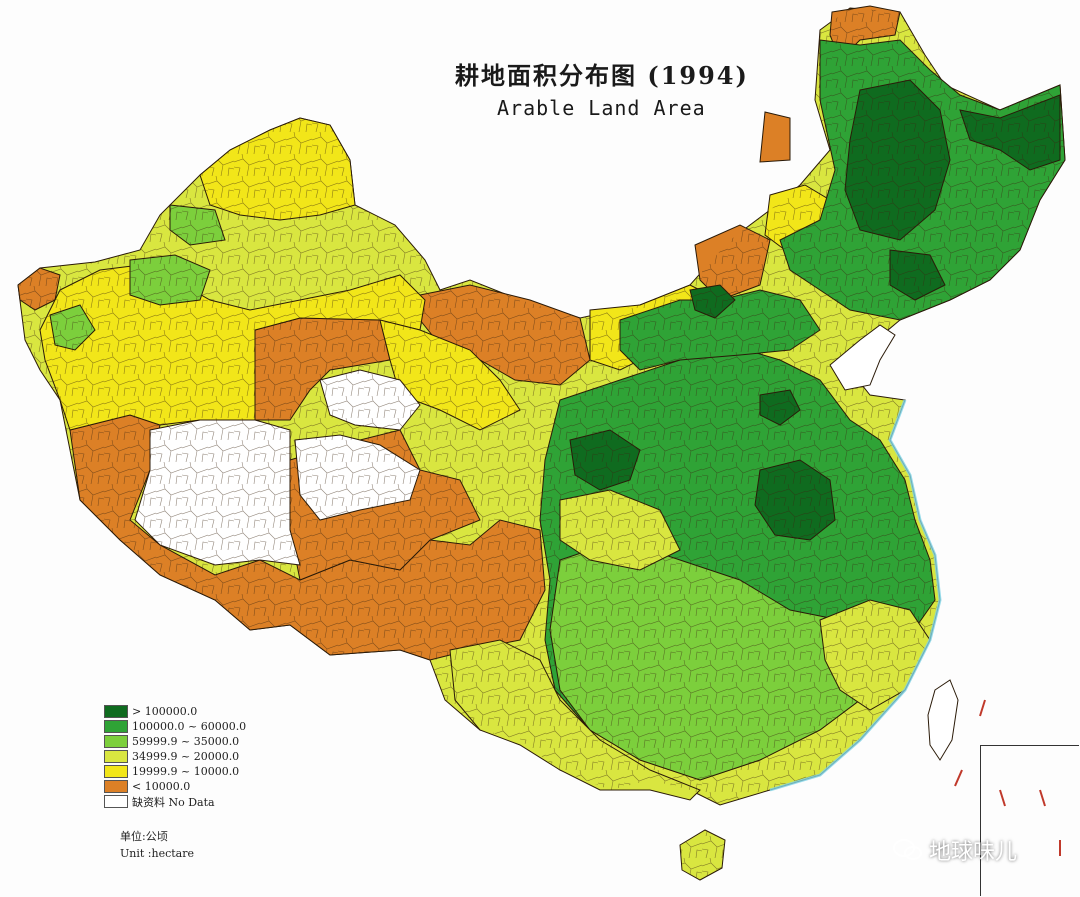  I want to click on legend-label: 59999.9 ~ 35000.0, so click(186, 741).